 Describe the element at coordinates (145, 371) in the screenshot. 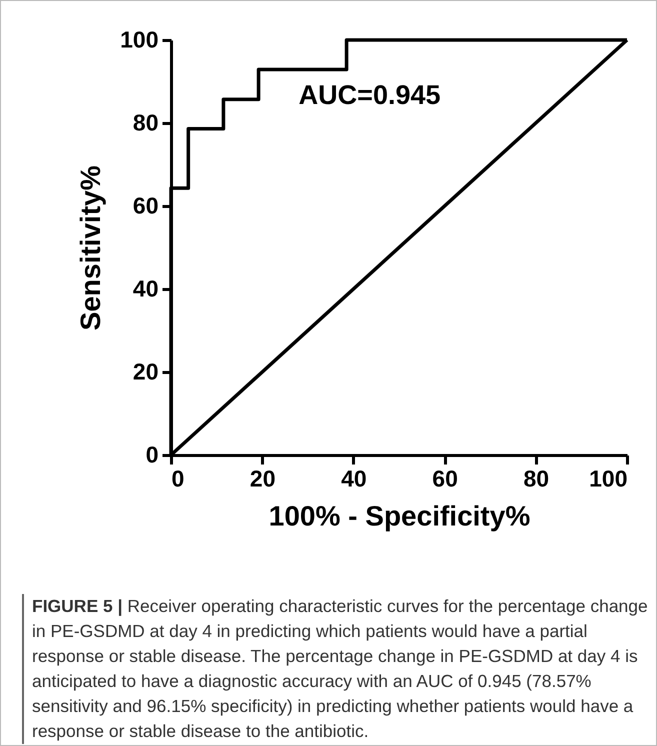

I see `y-tick-label: 20` at that location.